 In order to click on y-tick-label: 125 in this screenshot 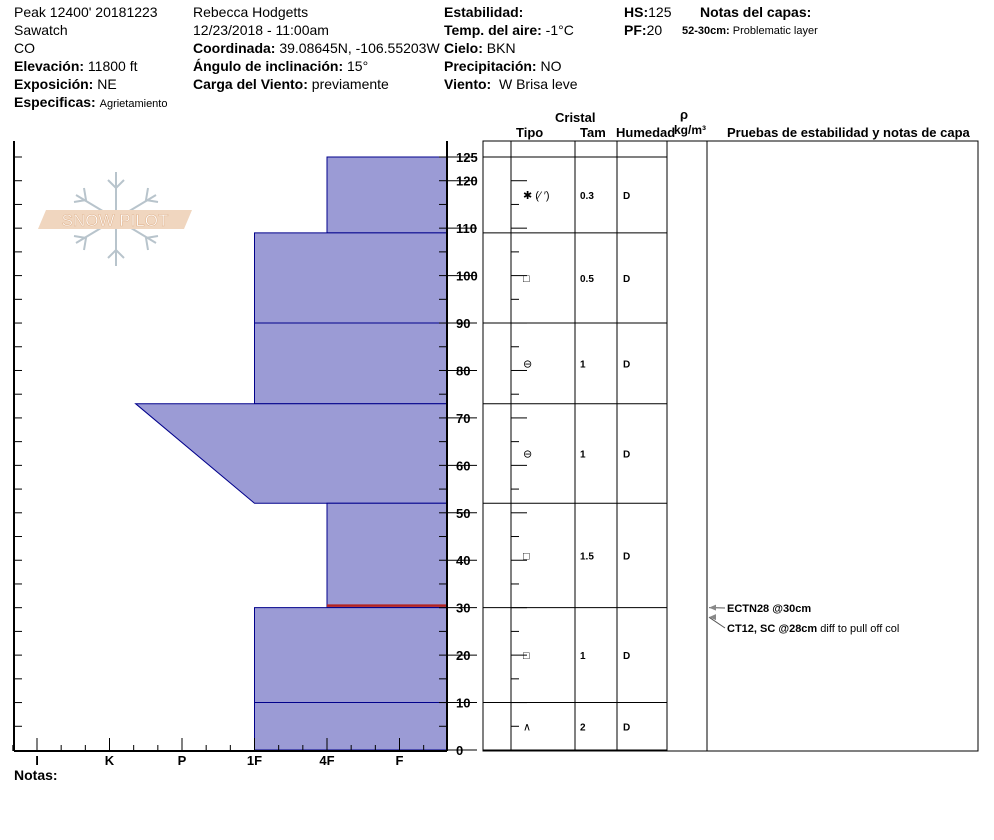, I will do `click(467, 157)`.